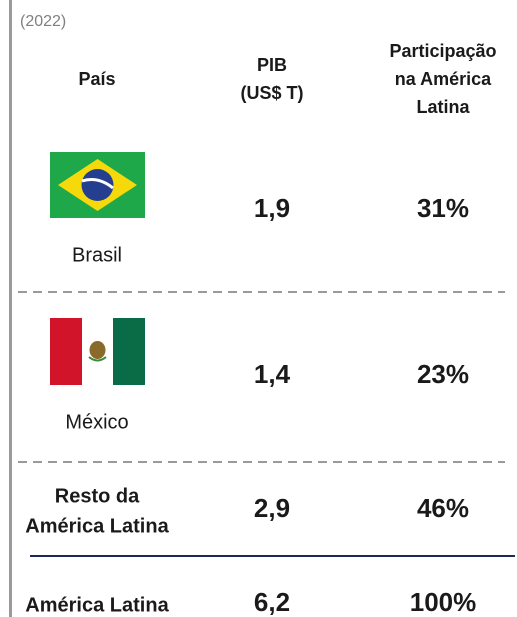 The image size is (517, 617). What do you see at coordinates (442, 51) in the screenshot?
I see `column-header: Participação` at bounding box center [442, 51].